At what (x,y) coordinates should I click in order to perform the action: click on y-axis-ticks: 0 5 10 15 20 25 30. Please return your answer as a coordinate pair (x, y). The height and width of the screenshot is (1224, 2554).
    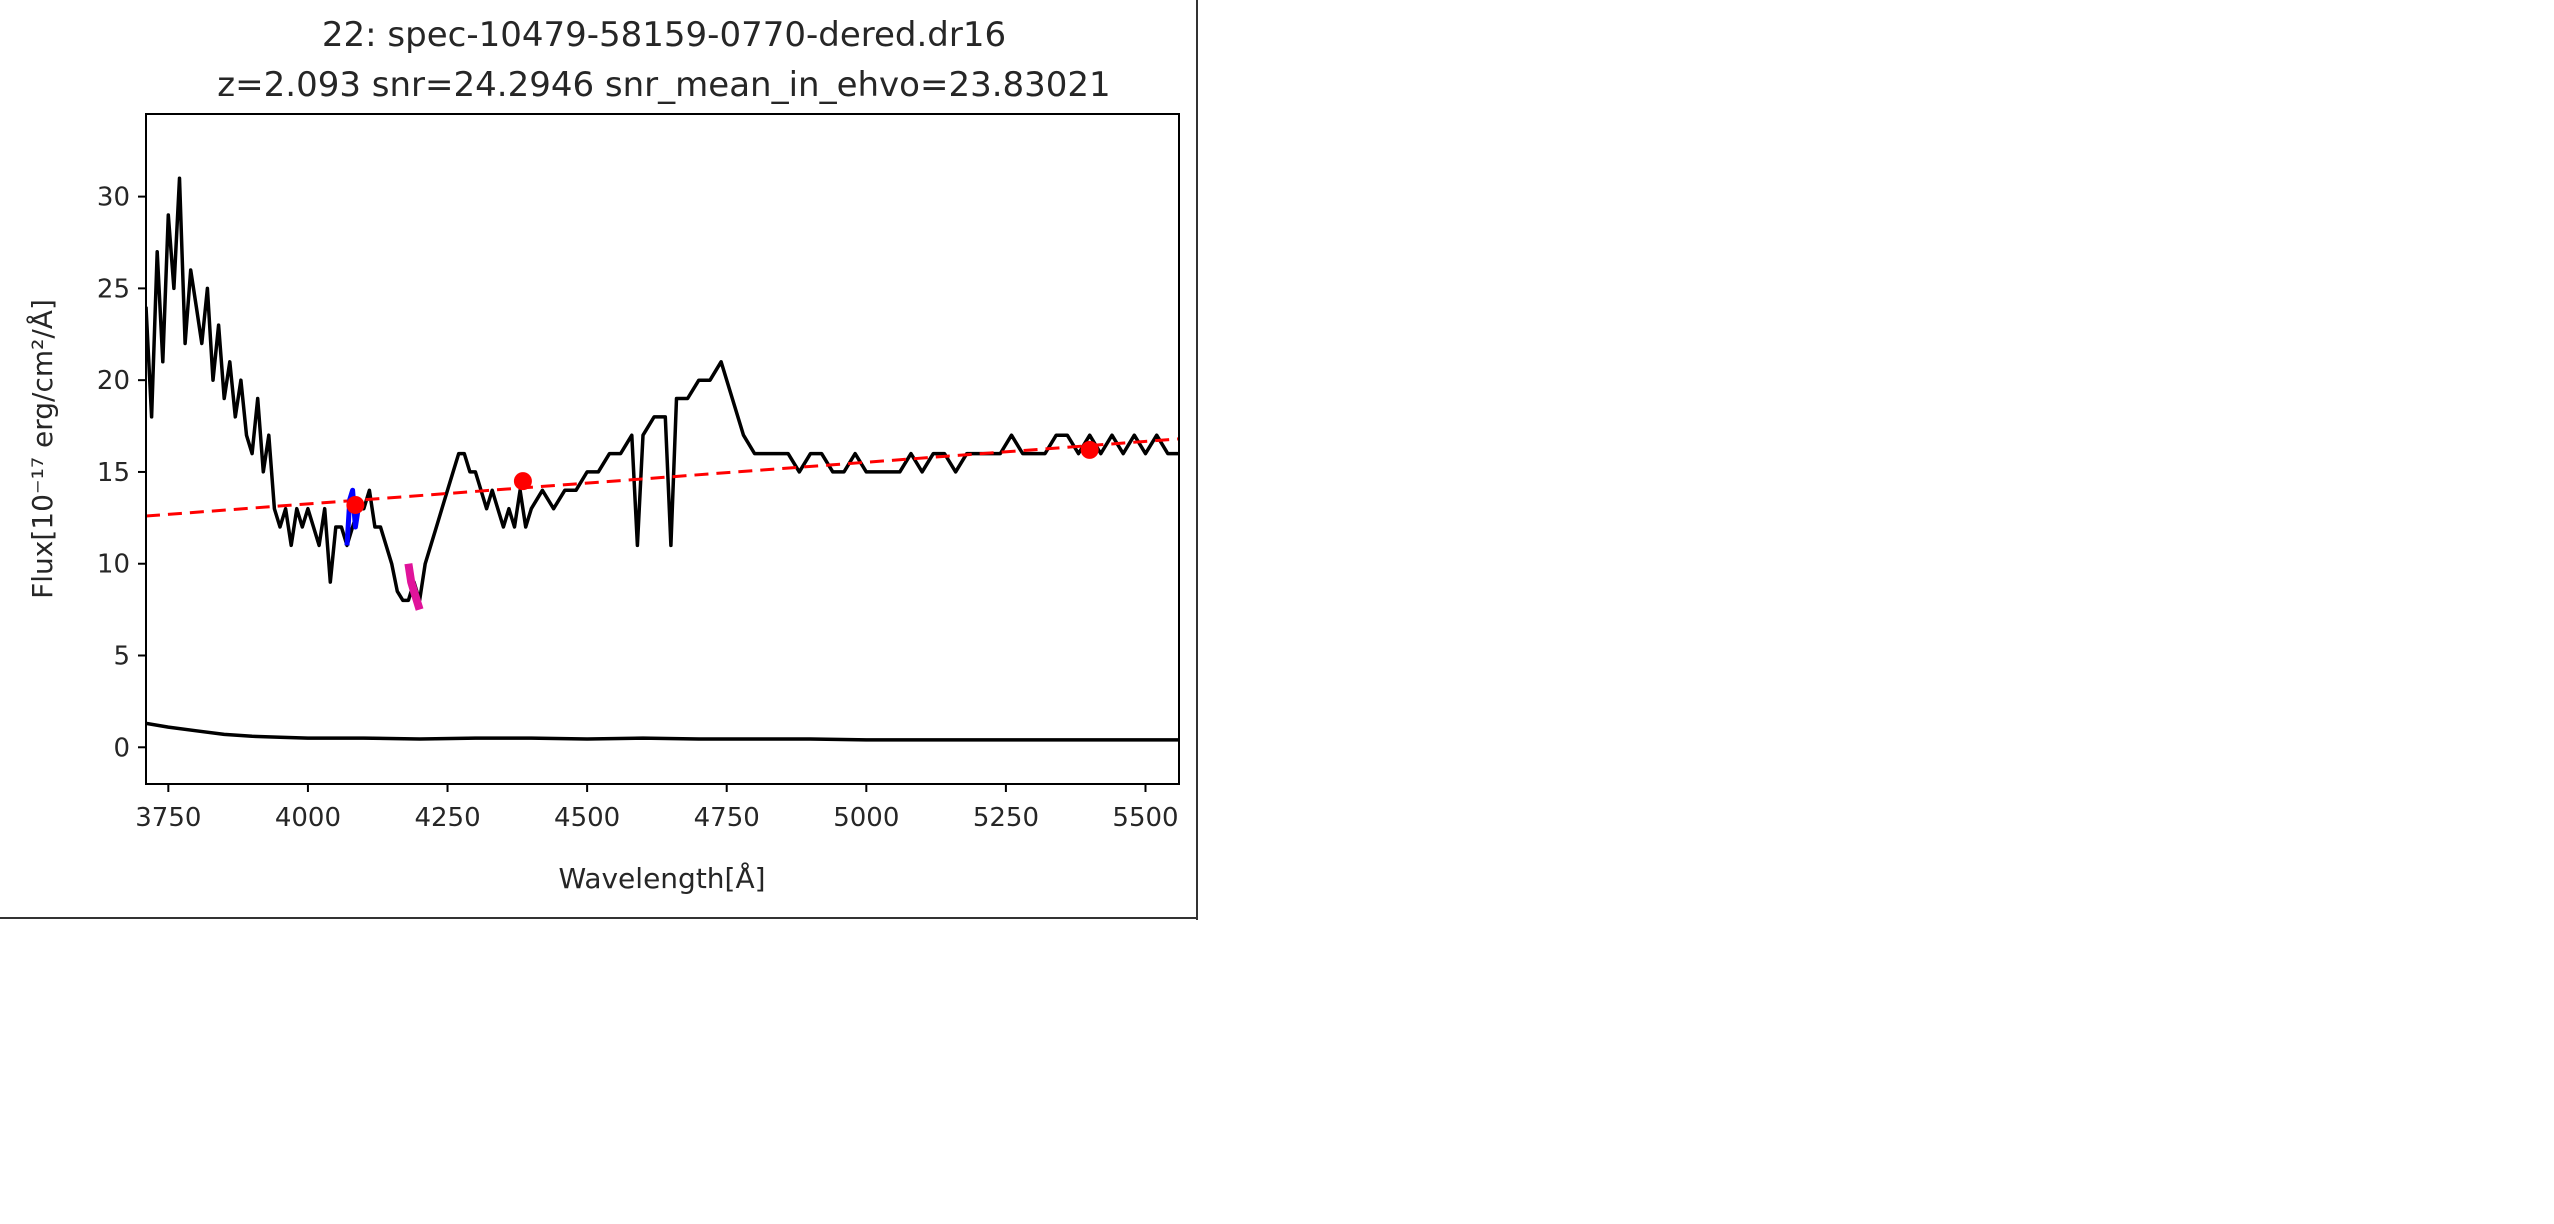
    Looking at the image, I should click on (121, 473).